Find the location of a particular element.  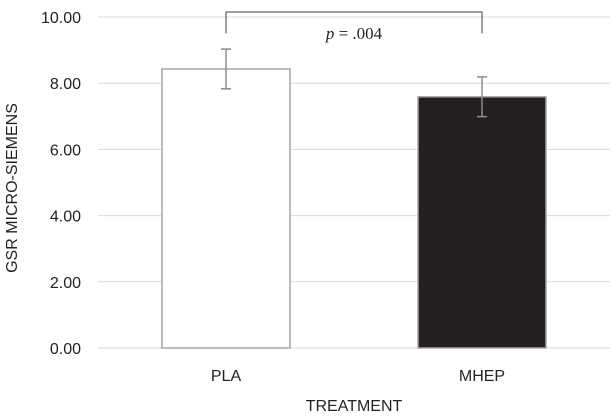

p-value-label: p = .004 is located at coordinates (354, 33).